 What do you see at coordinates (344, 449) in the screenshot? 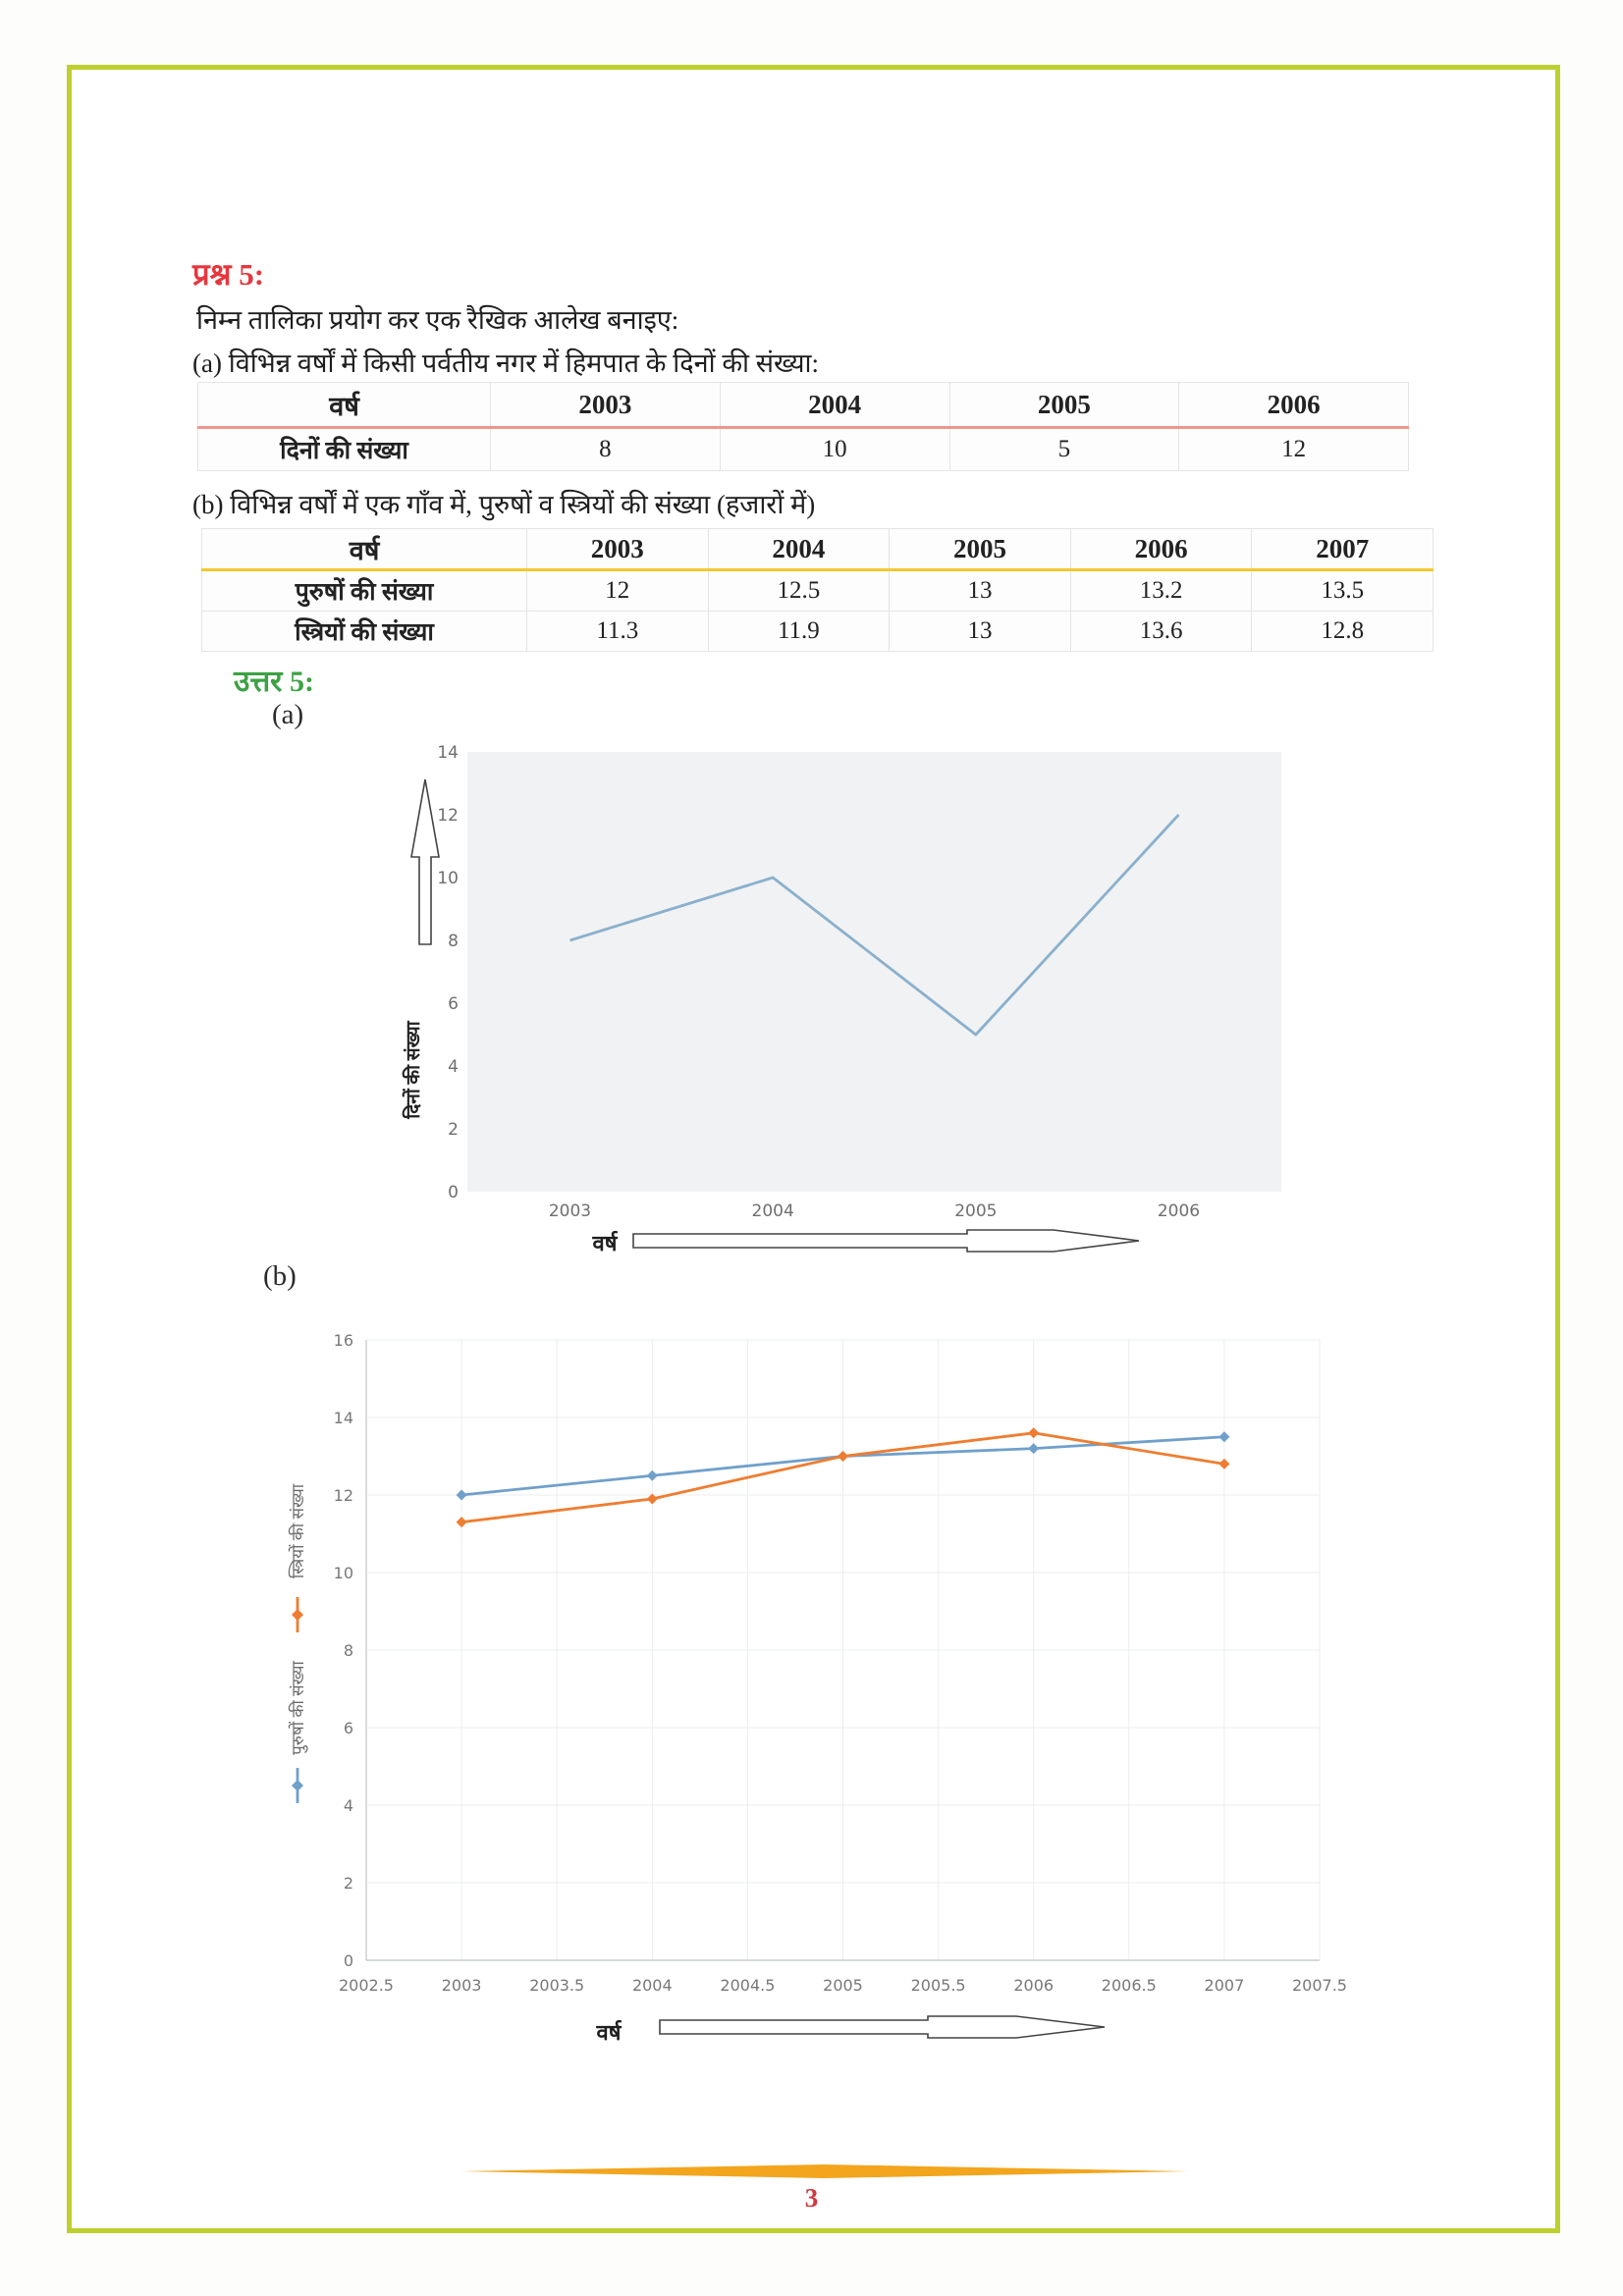
I see `table-a-row-label: दिनों की संख्या` at bounding box center [344, 449].